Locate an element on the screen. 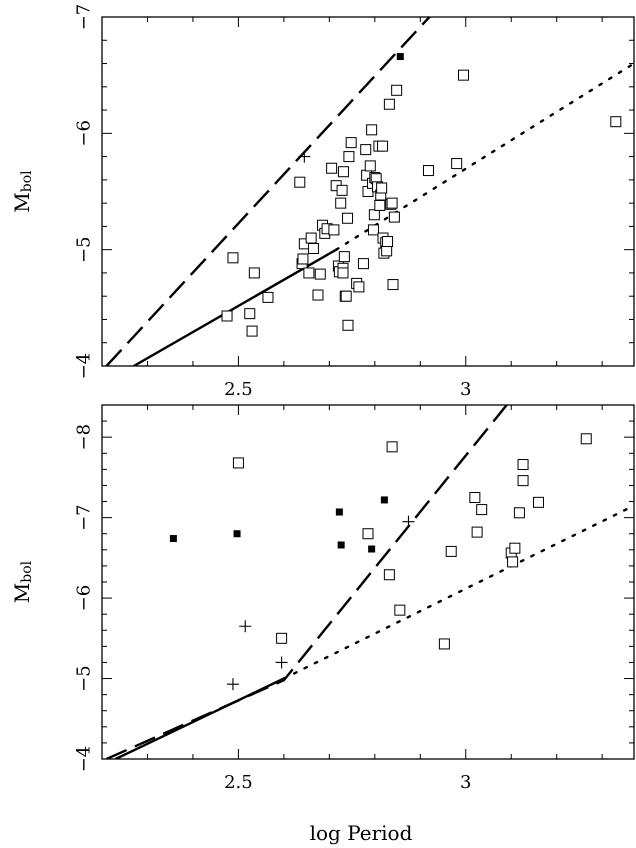  y-tick-label: −8 is located at coordinates (84, 437).